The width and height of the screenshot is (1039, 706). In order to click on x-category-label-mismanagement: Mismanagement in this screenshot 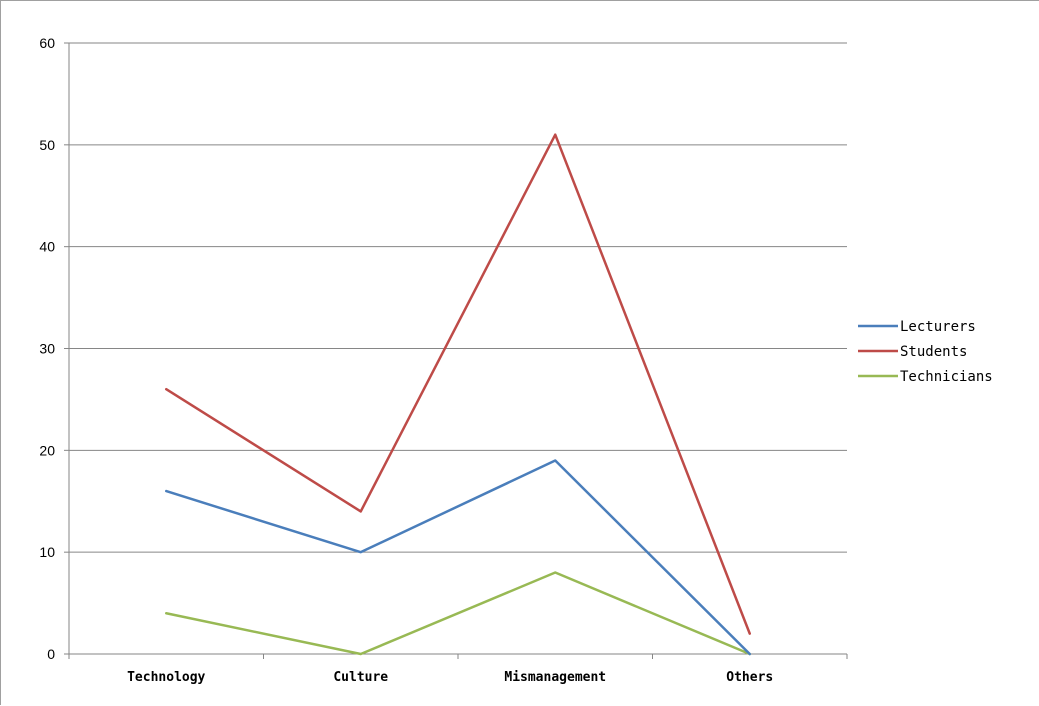, I will do `click(555, 677)`.